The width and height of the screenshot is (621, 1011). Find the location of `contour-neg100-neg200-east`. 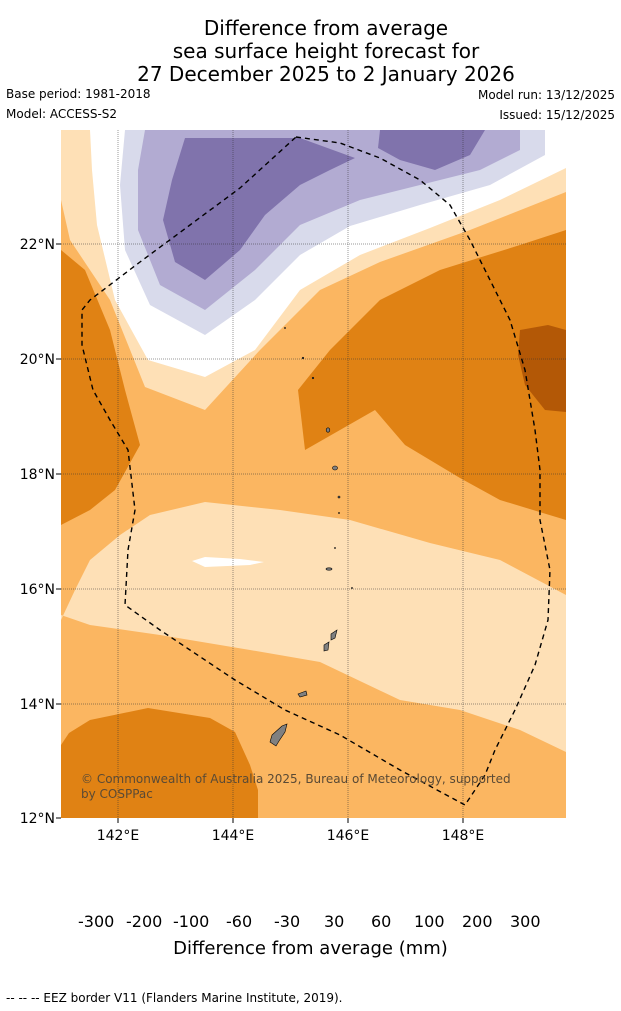

contour-neg100-neg200-east is located at coordinates (431, 150).